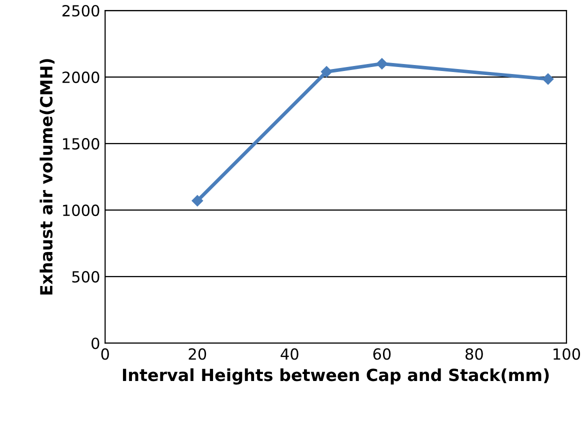 This screenshot has width=584, height=421. What do you see at coordinates (289, 354) in the screenshot?
I see `x-tick-label: 40` at bounding box center [289, 354].